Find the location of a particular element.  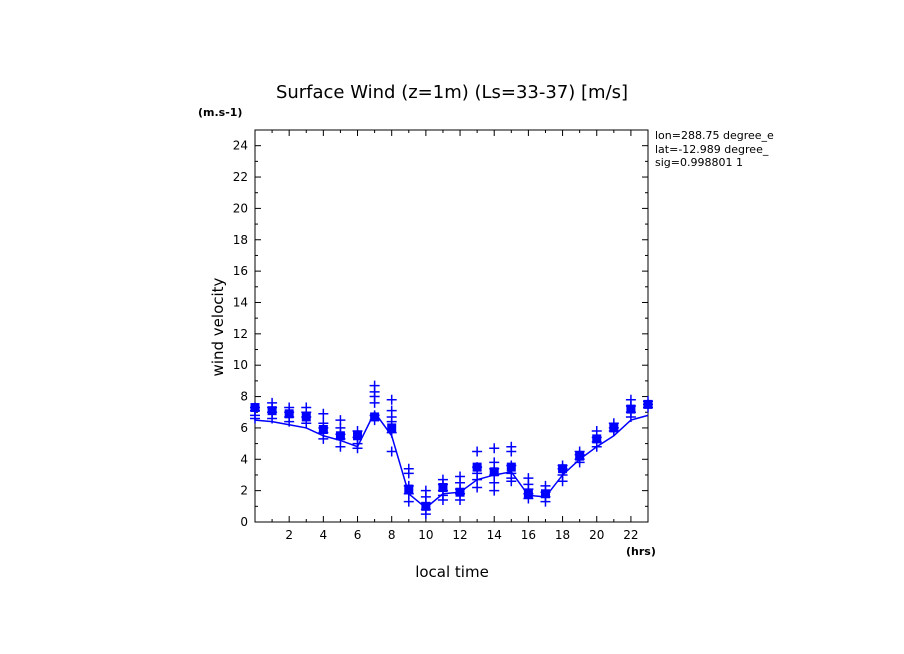

x-tick-label: 16 is located at coordinates (528, 535).